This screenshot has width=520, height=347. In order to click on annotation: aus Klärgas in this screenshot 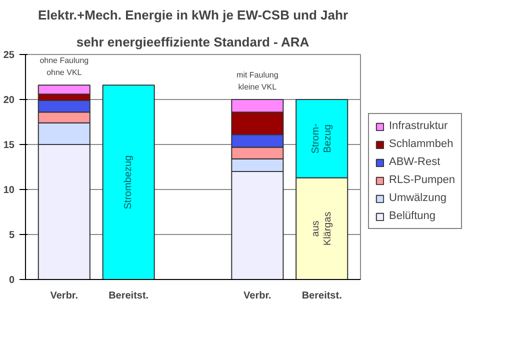, I will do `click(322, 229)`.